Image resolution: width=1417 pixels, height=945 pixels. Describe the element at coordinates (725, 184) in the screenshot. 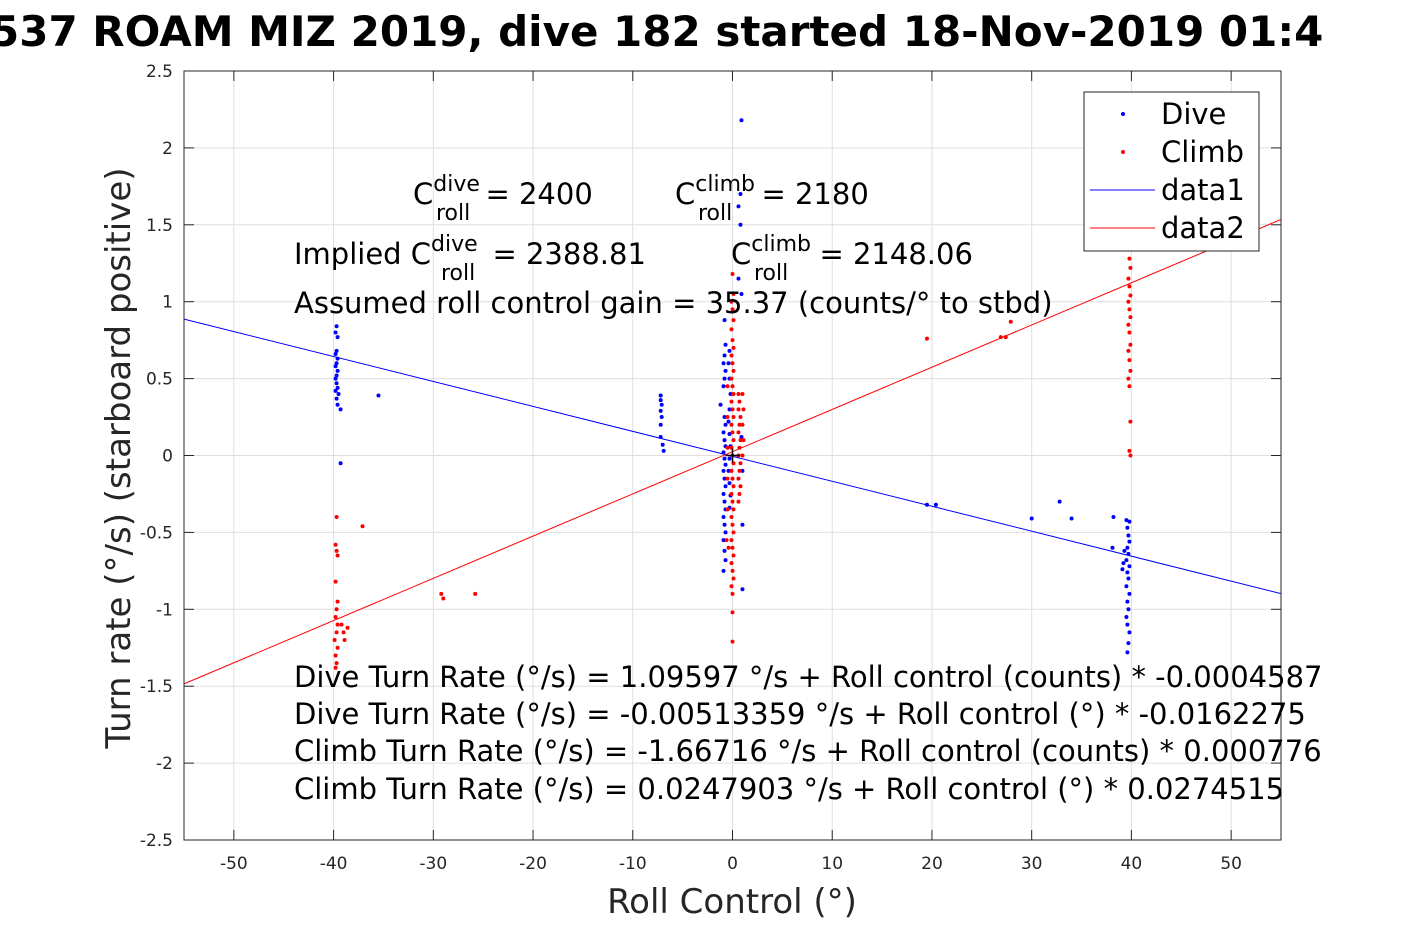

I see `annotation-c-climb-superscript: climb` at that location.